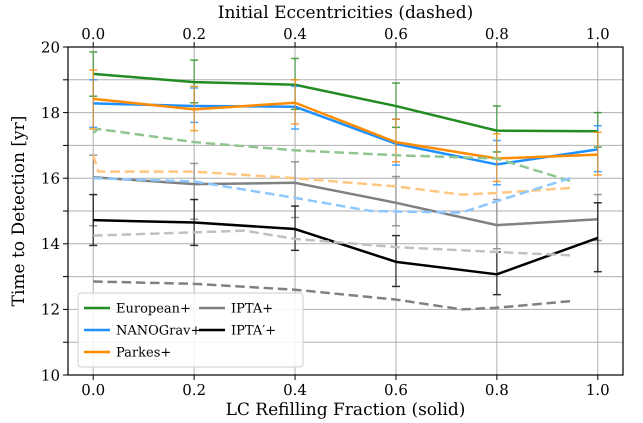  I want to click on legend-label: NANOGrav+, so click(159, 331).